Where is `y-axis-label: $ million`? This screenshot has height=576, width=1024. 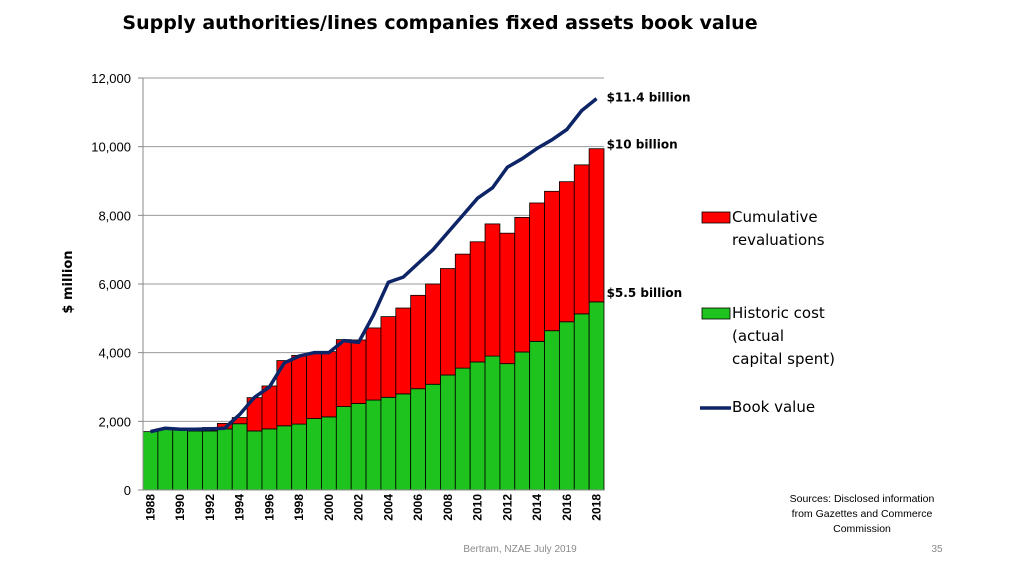 y-axis-label: $ million is located at coordinates (68, 281).